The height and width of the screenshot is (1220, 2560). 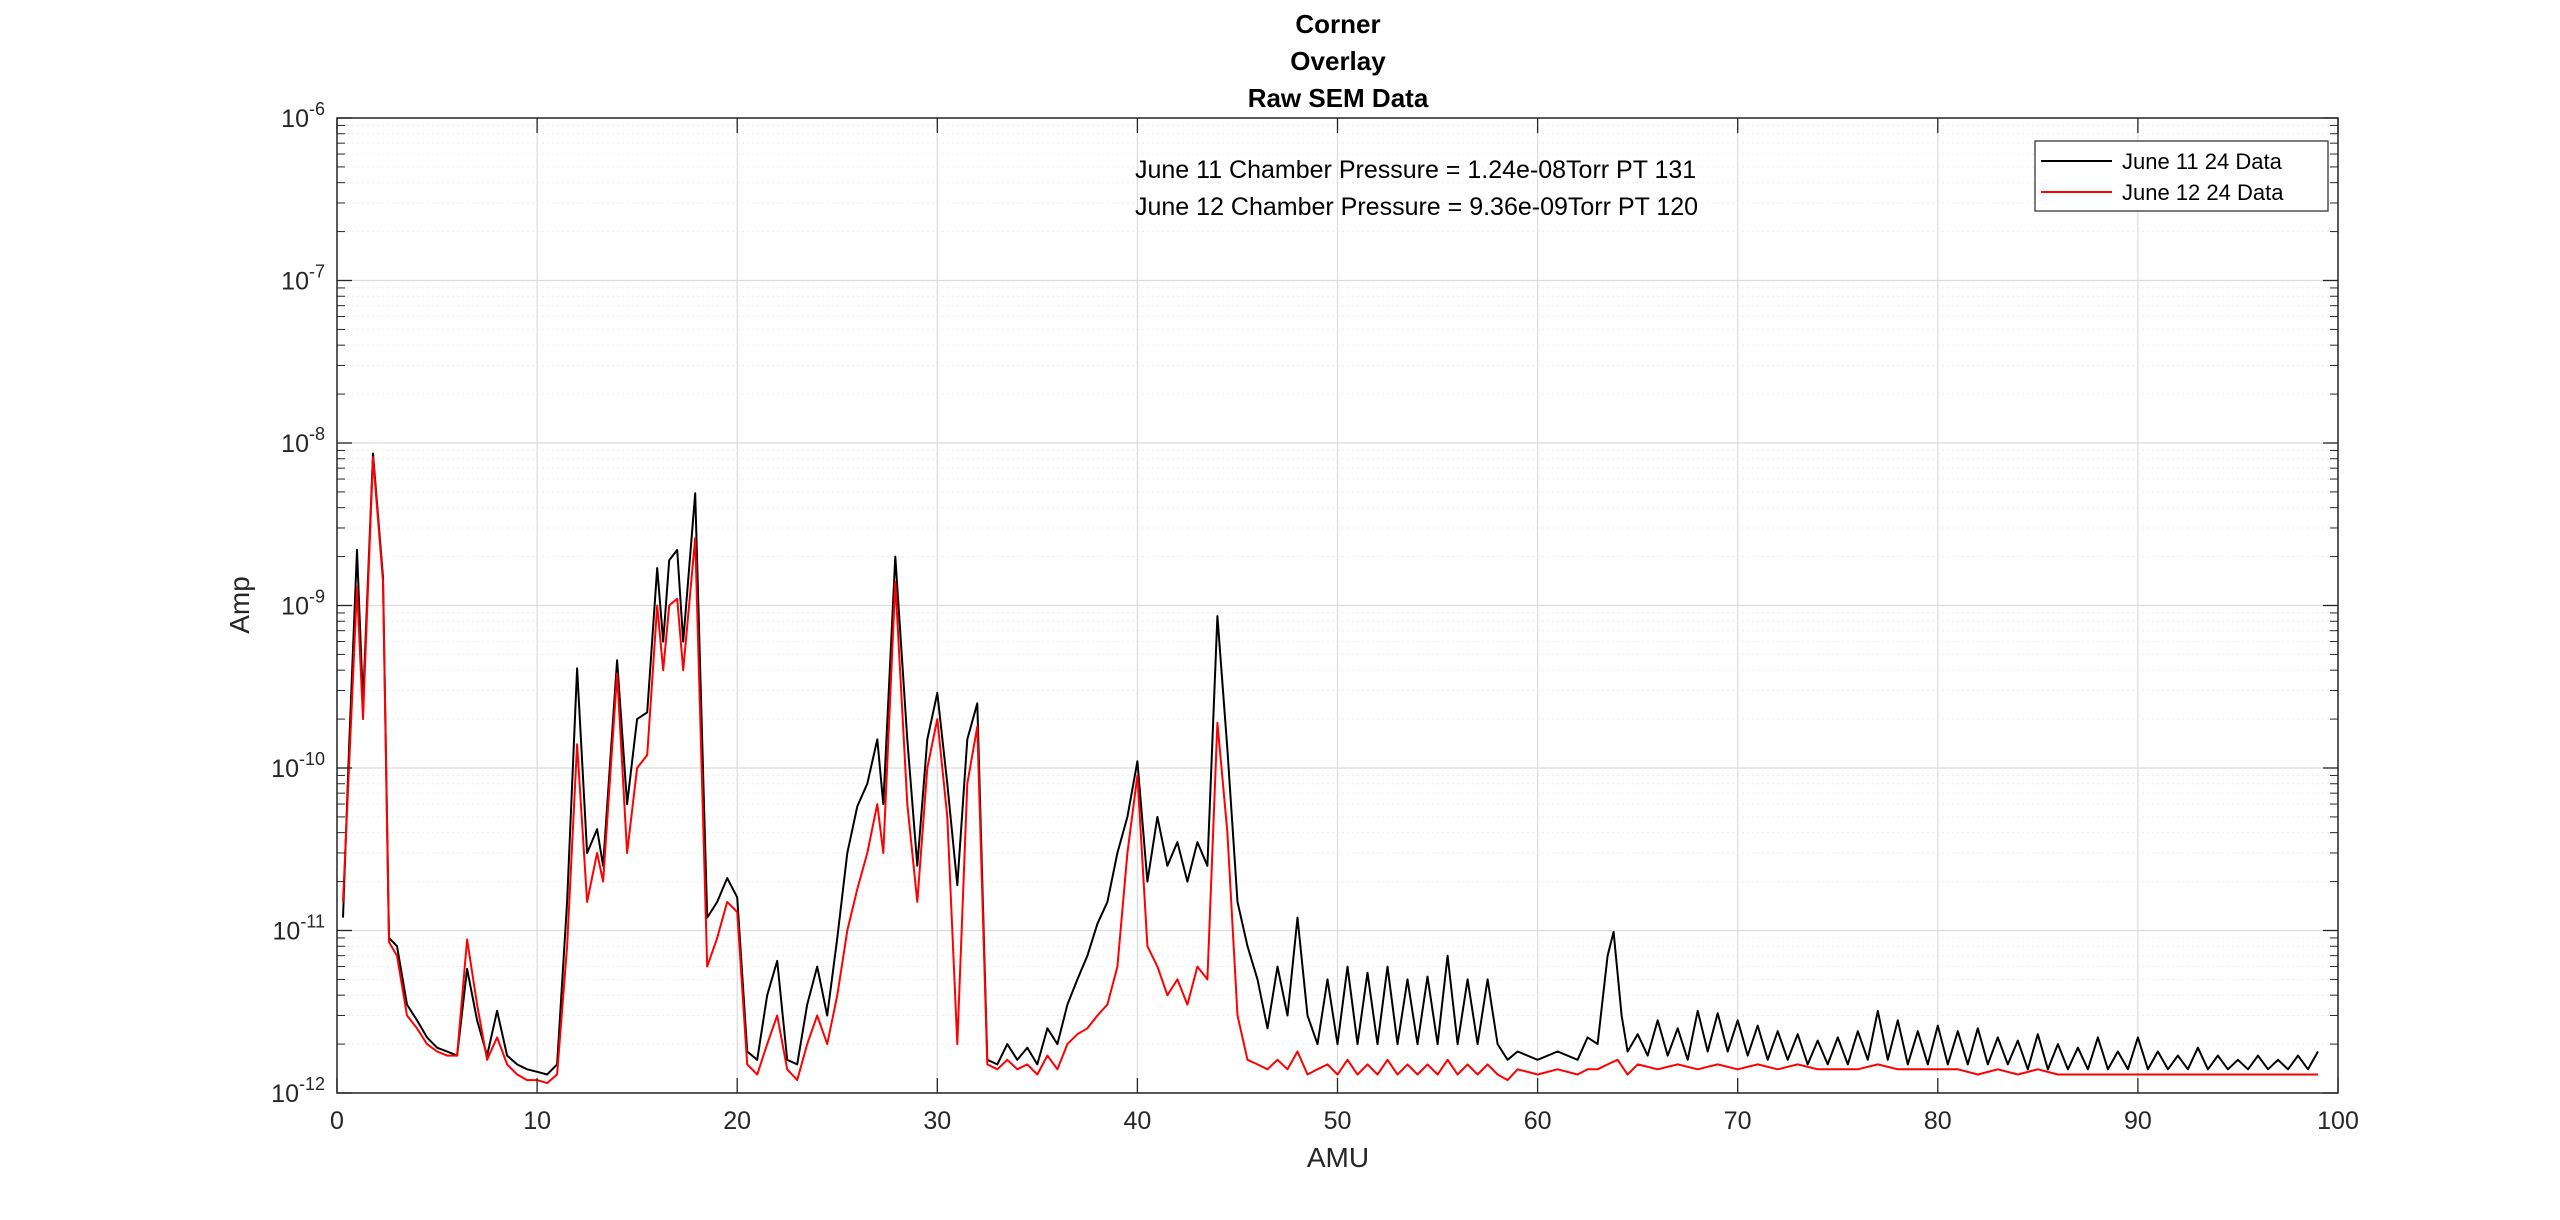 I want to click on x-tick-label: 90, so click(x=2138, y=1121).